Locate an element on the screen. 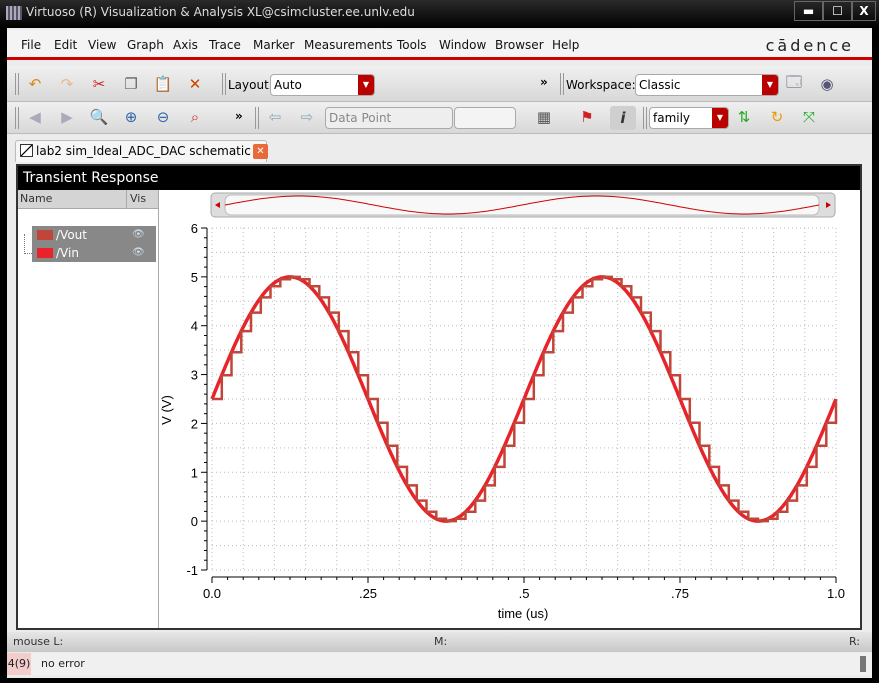  undo-icon: ↶ is located at coordinates (35, 84).